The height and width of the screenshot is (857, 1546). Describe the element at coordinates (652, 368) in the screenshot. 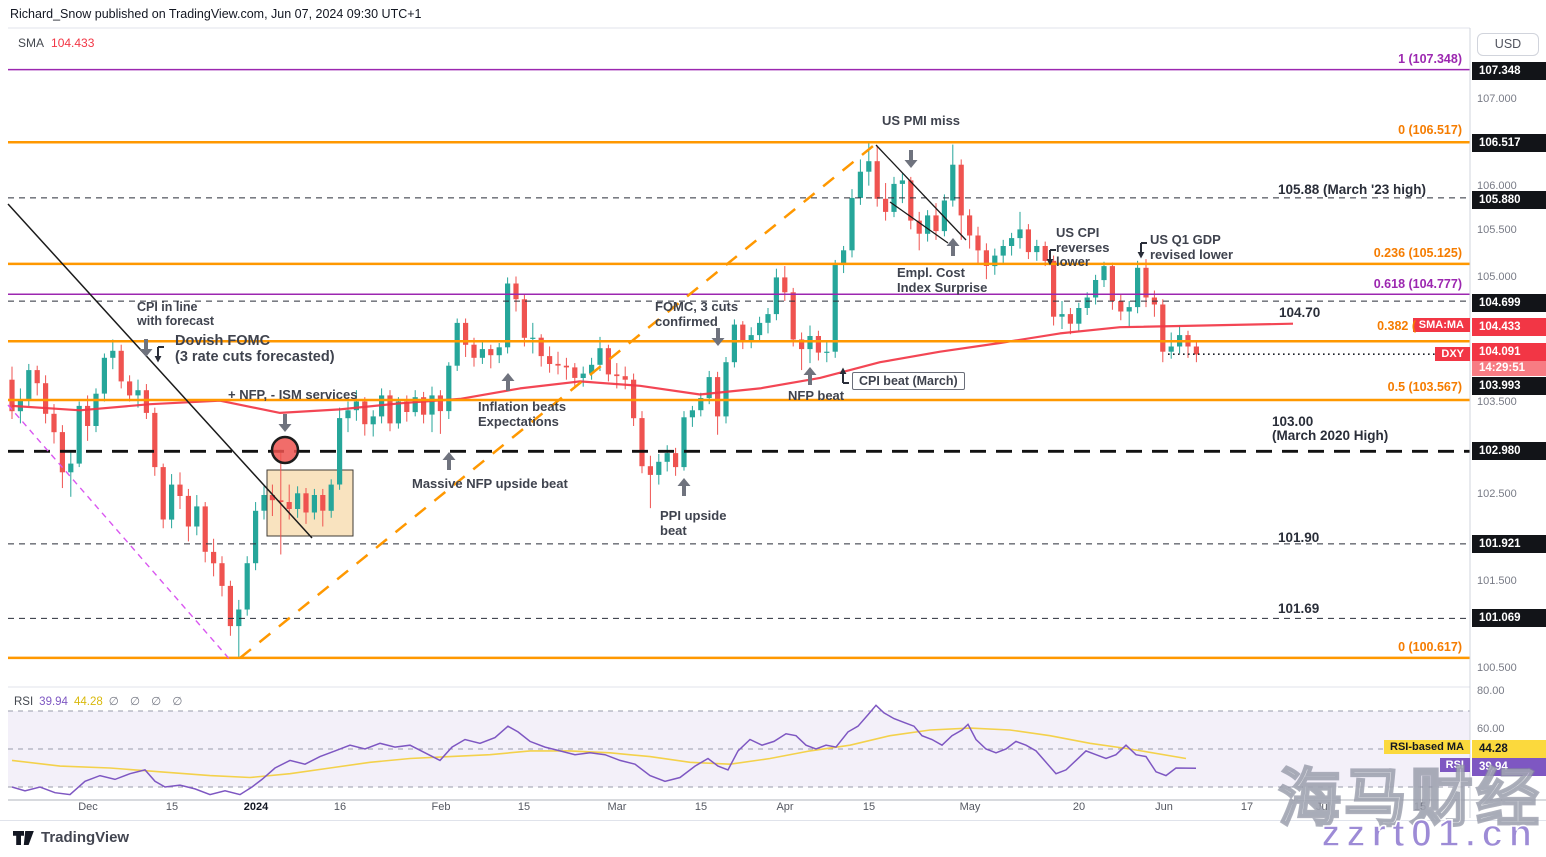

I see `sma-line` at that location.